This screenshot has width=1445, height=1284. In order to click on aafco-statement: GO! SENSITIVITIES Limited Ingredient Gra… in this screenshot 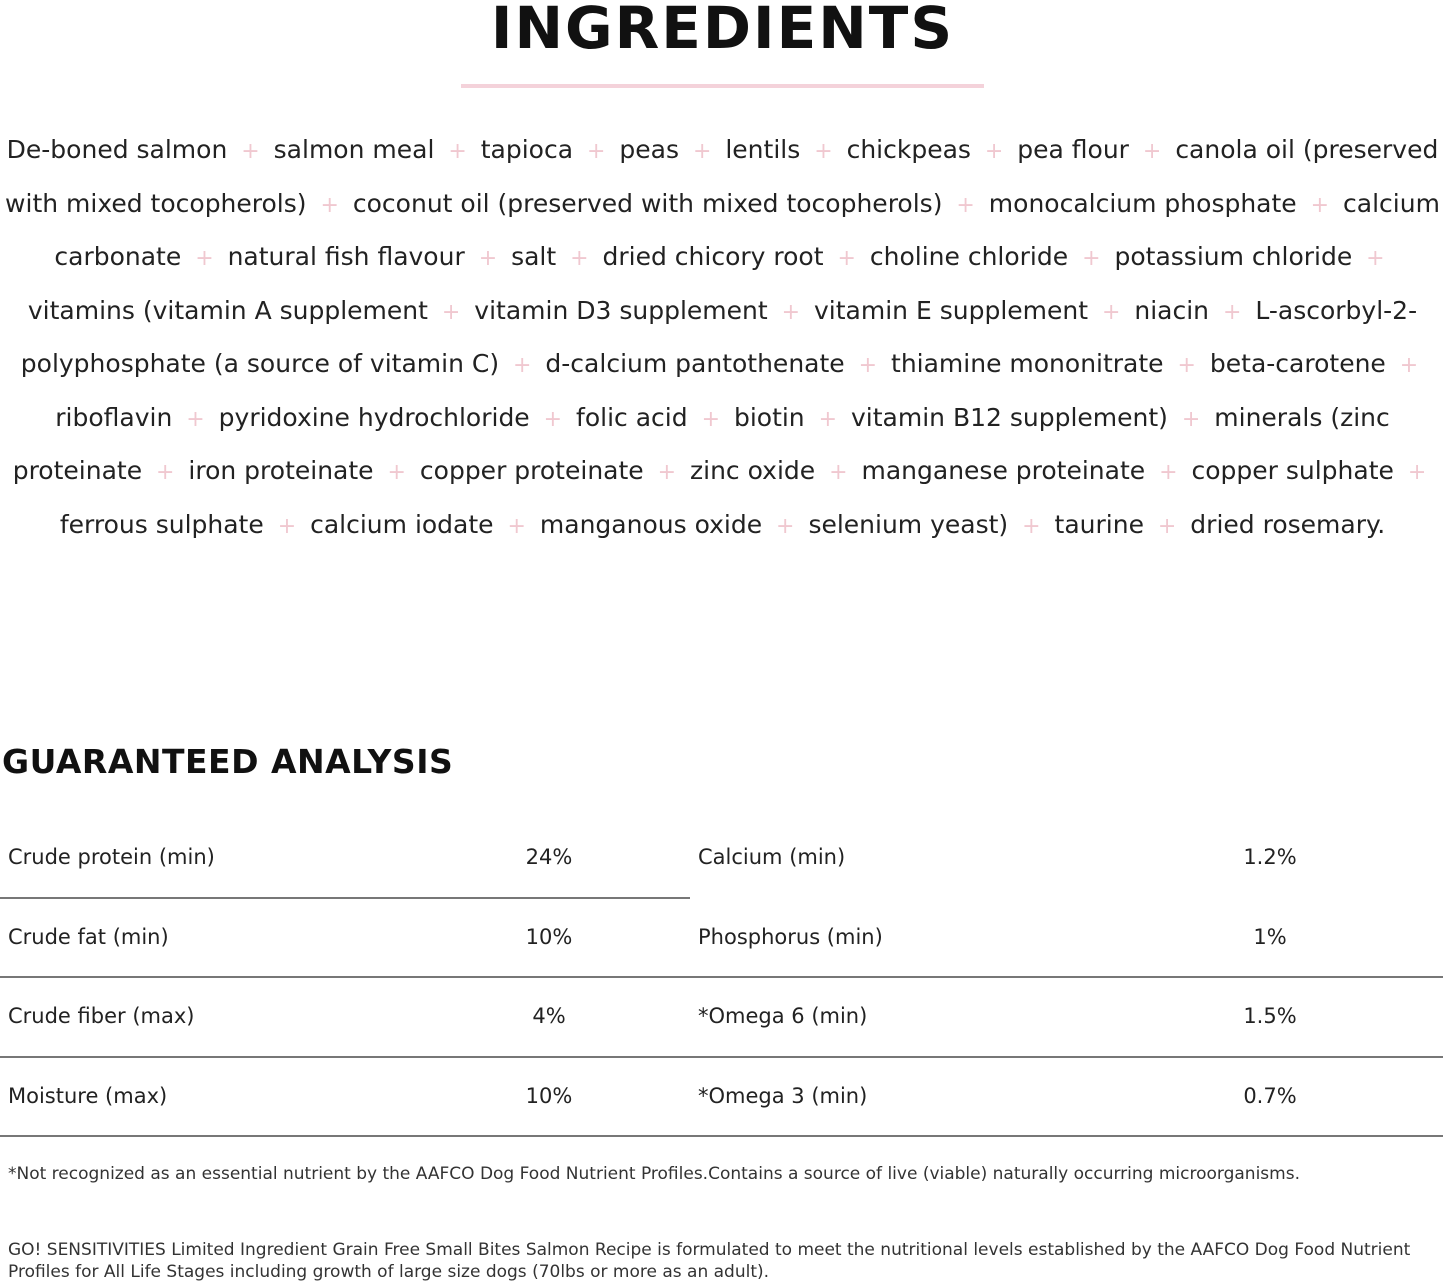, I will do `click(709, 1261)`.